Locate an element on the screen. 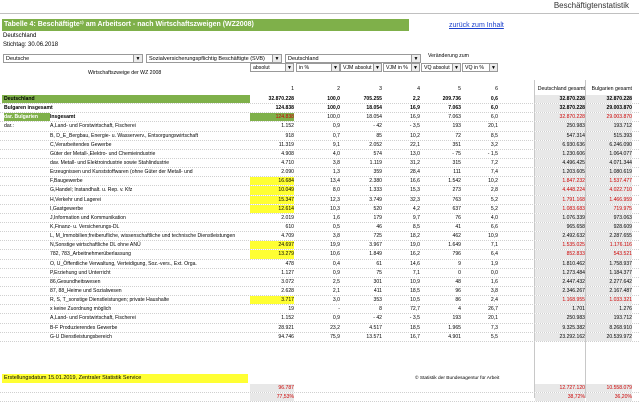  row-name: A,Land- und Forstwirtschaft, Fischerei is located at coordinates (93, 318).